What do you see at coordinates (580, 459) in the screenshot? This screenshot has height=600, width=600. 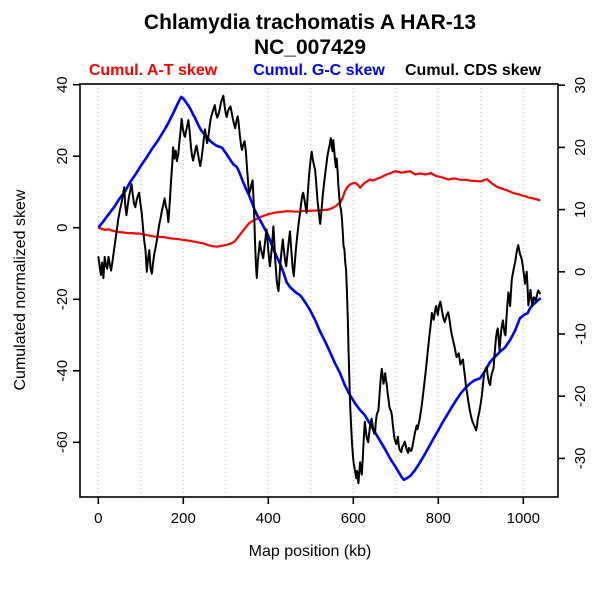 I see `right-tick-label: -30` at bounding box center [580, 459].